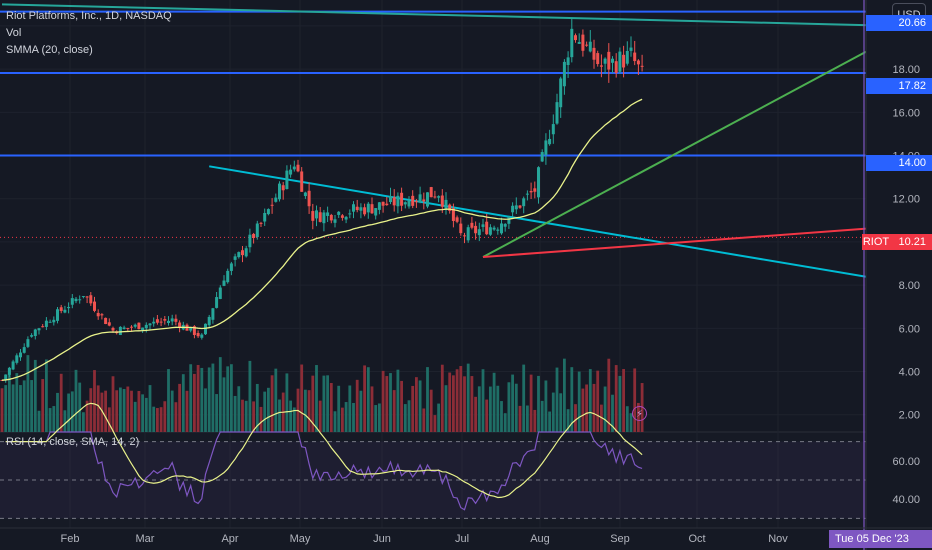 The height and width of the screenshot is (550, 932). What do you see at coordinates (466, 15) in the screenshot?
I see `trendline` at bounding box center [466, 15].